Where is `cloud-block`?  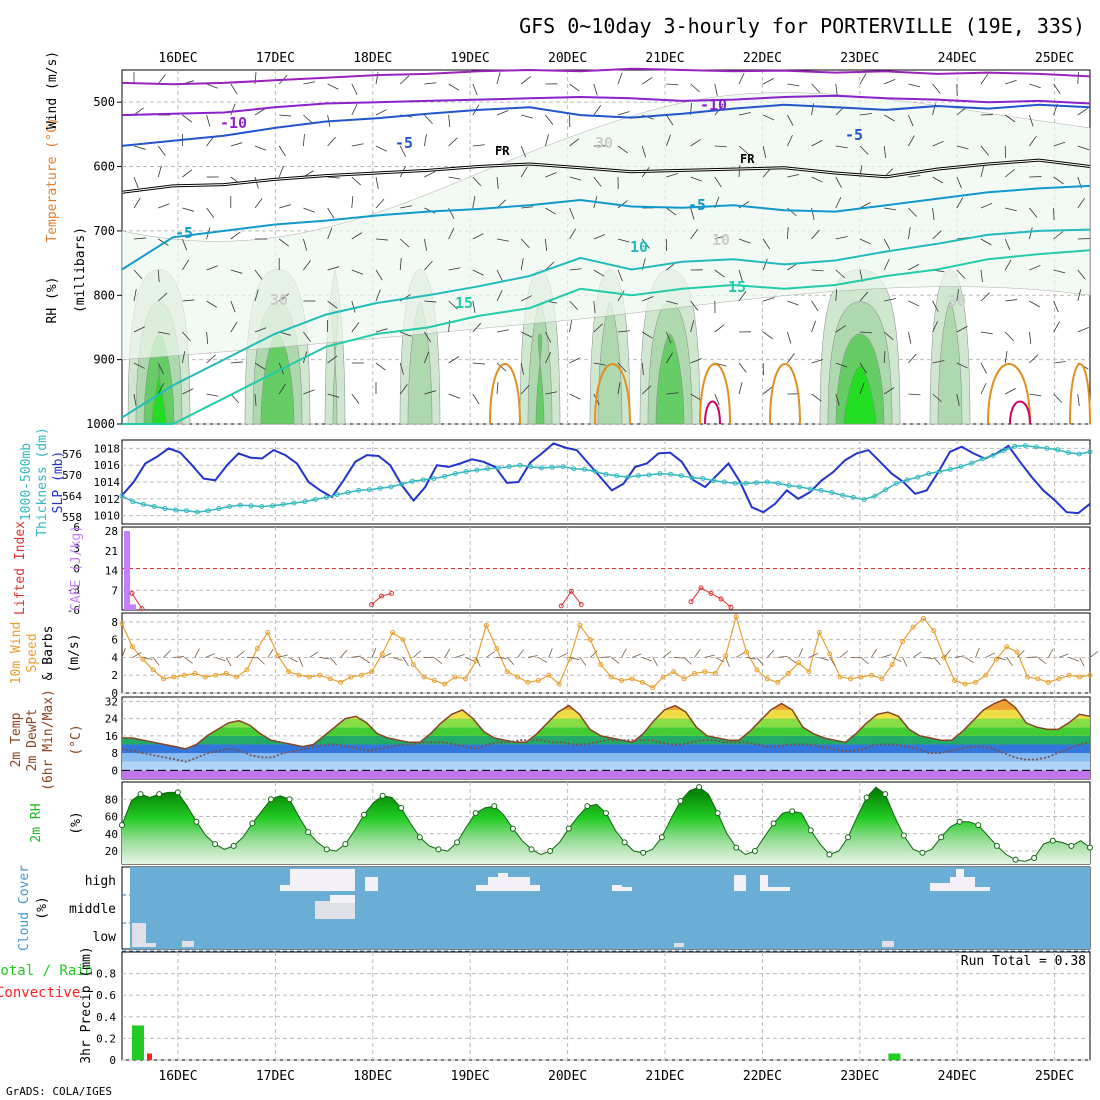 cloud-block is located at coordinates (287, 888).